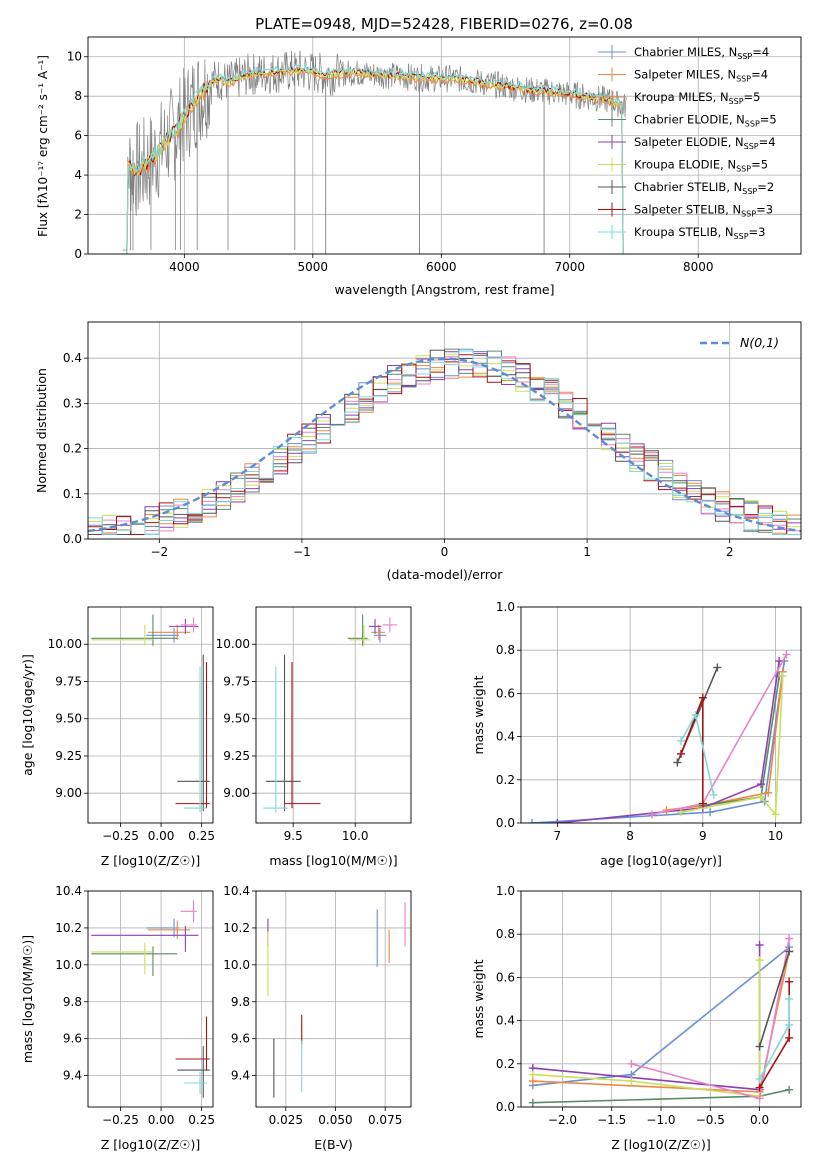 This screenshot has width=819, height=1170. Describe the element at coordinates (333, 1144) in the screenshot. I see `mass_vs_ebv-xlabel: E(B-V)` at that location.